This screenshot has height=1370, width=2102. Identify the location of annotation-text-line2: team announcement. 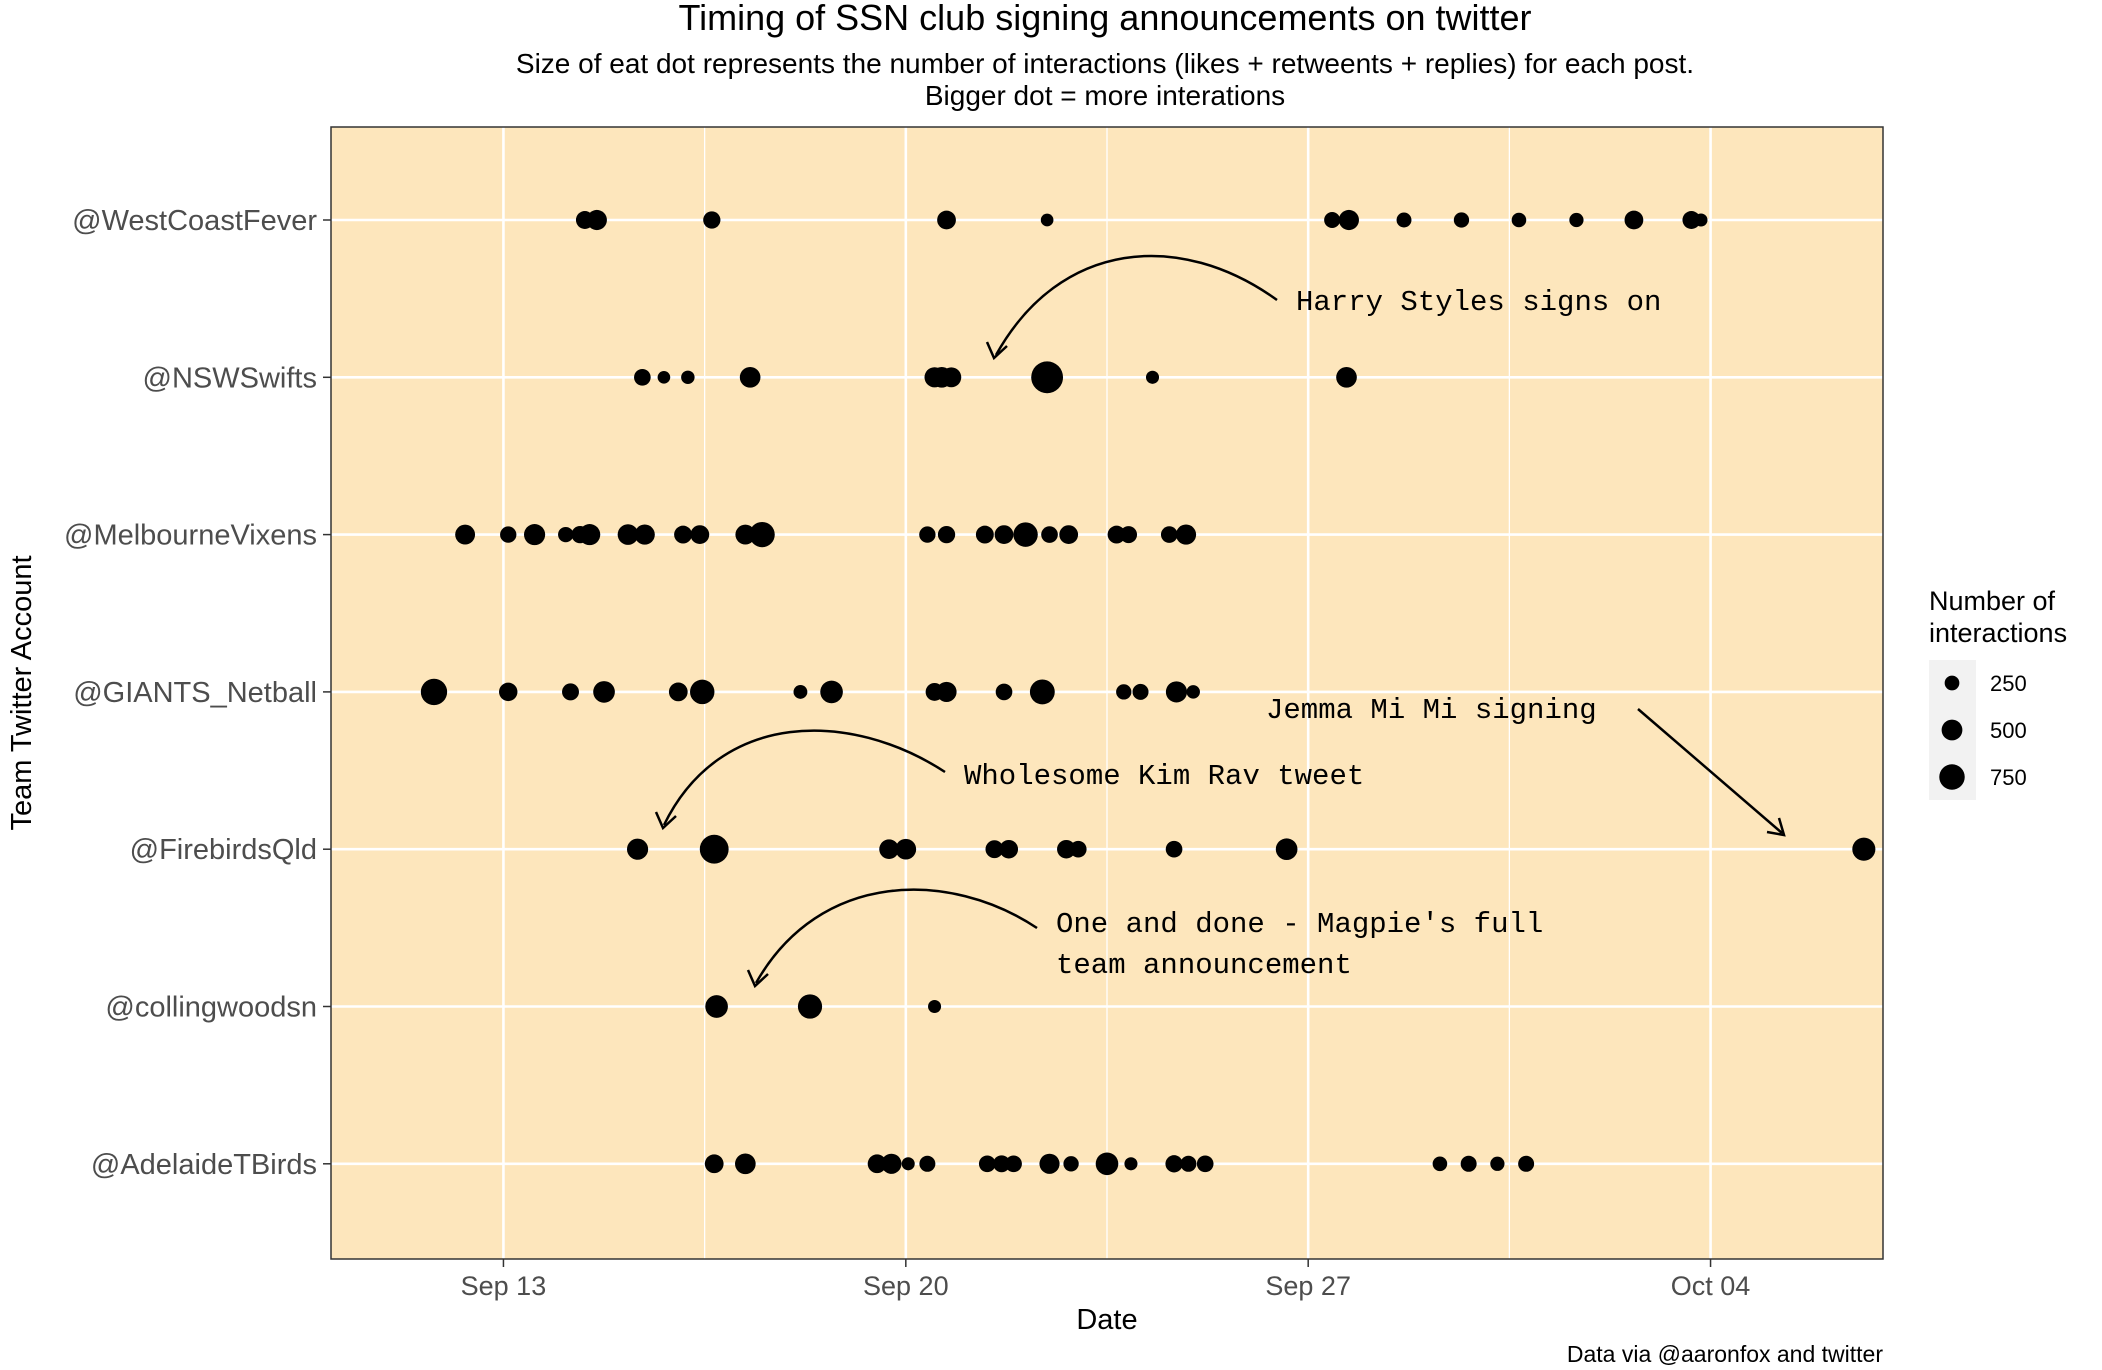
(1204, 965).